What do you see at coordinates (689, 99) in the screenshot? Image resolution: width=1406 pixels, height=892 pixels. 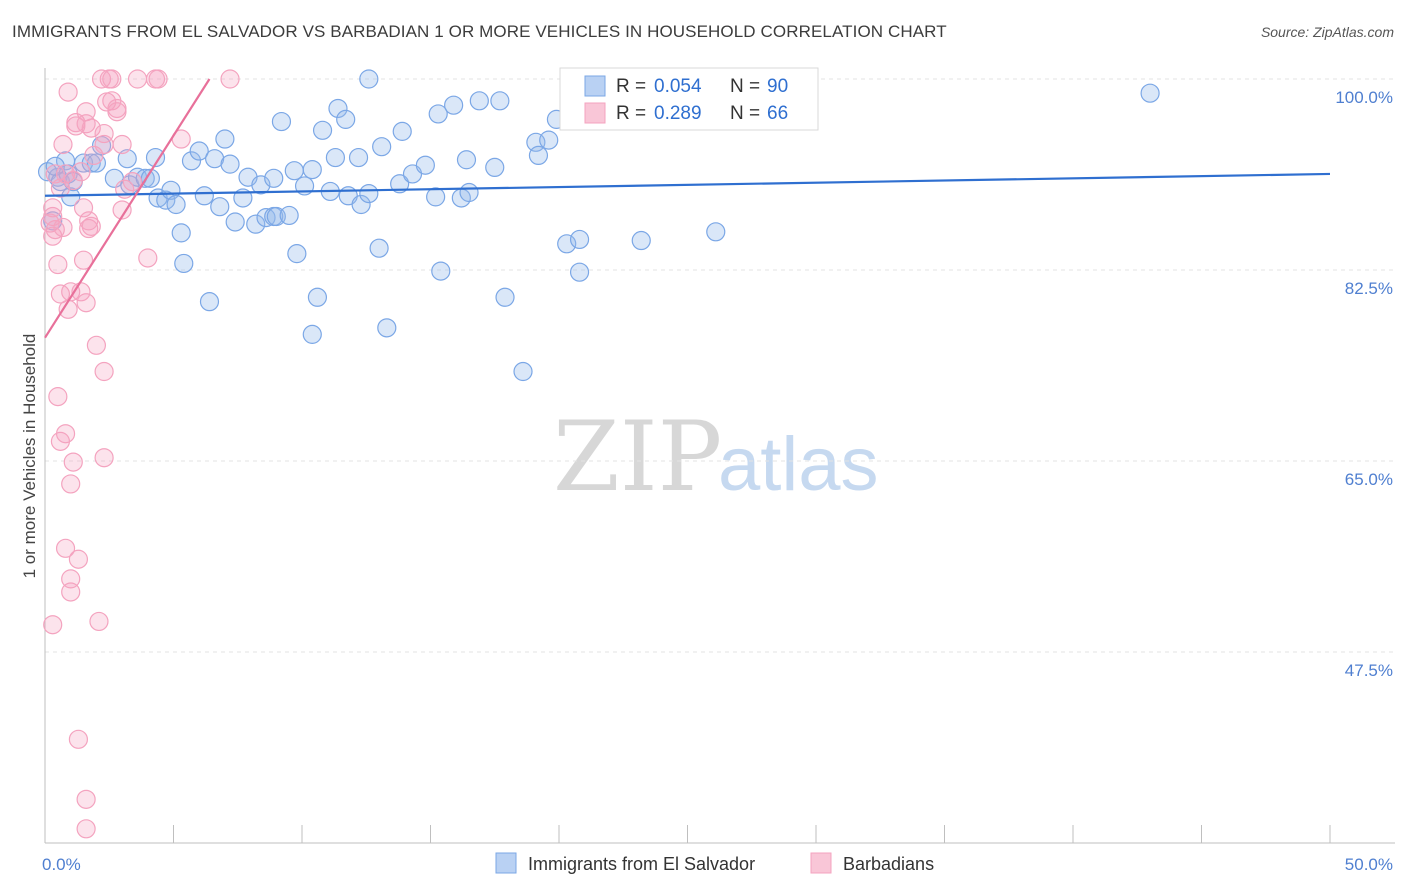 I see `correlation-legend: R = 0.054 N = 90 R = 0.289 N = 66` at bounding box center [689, 99].